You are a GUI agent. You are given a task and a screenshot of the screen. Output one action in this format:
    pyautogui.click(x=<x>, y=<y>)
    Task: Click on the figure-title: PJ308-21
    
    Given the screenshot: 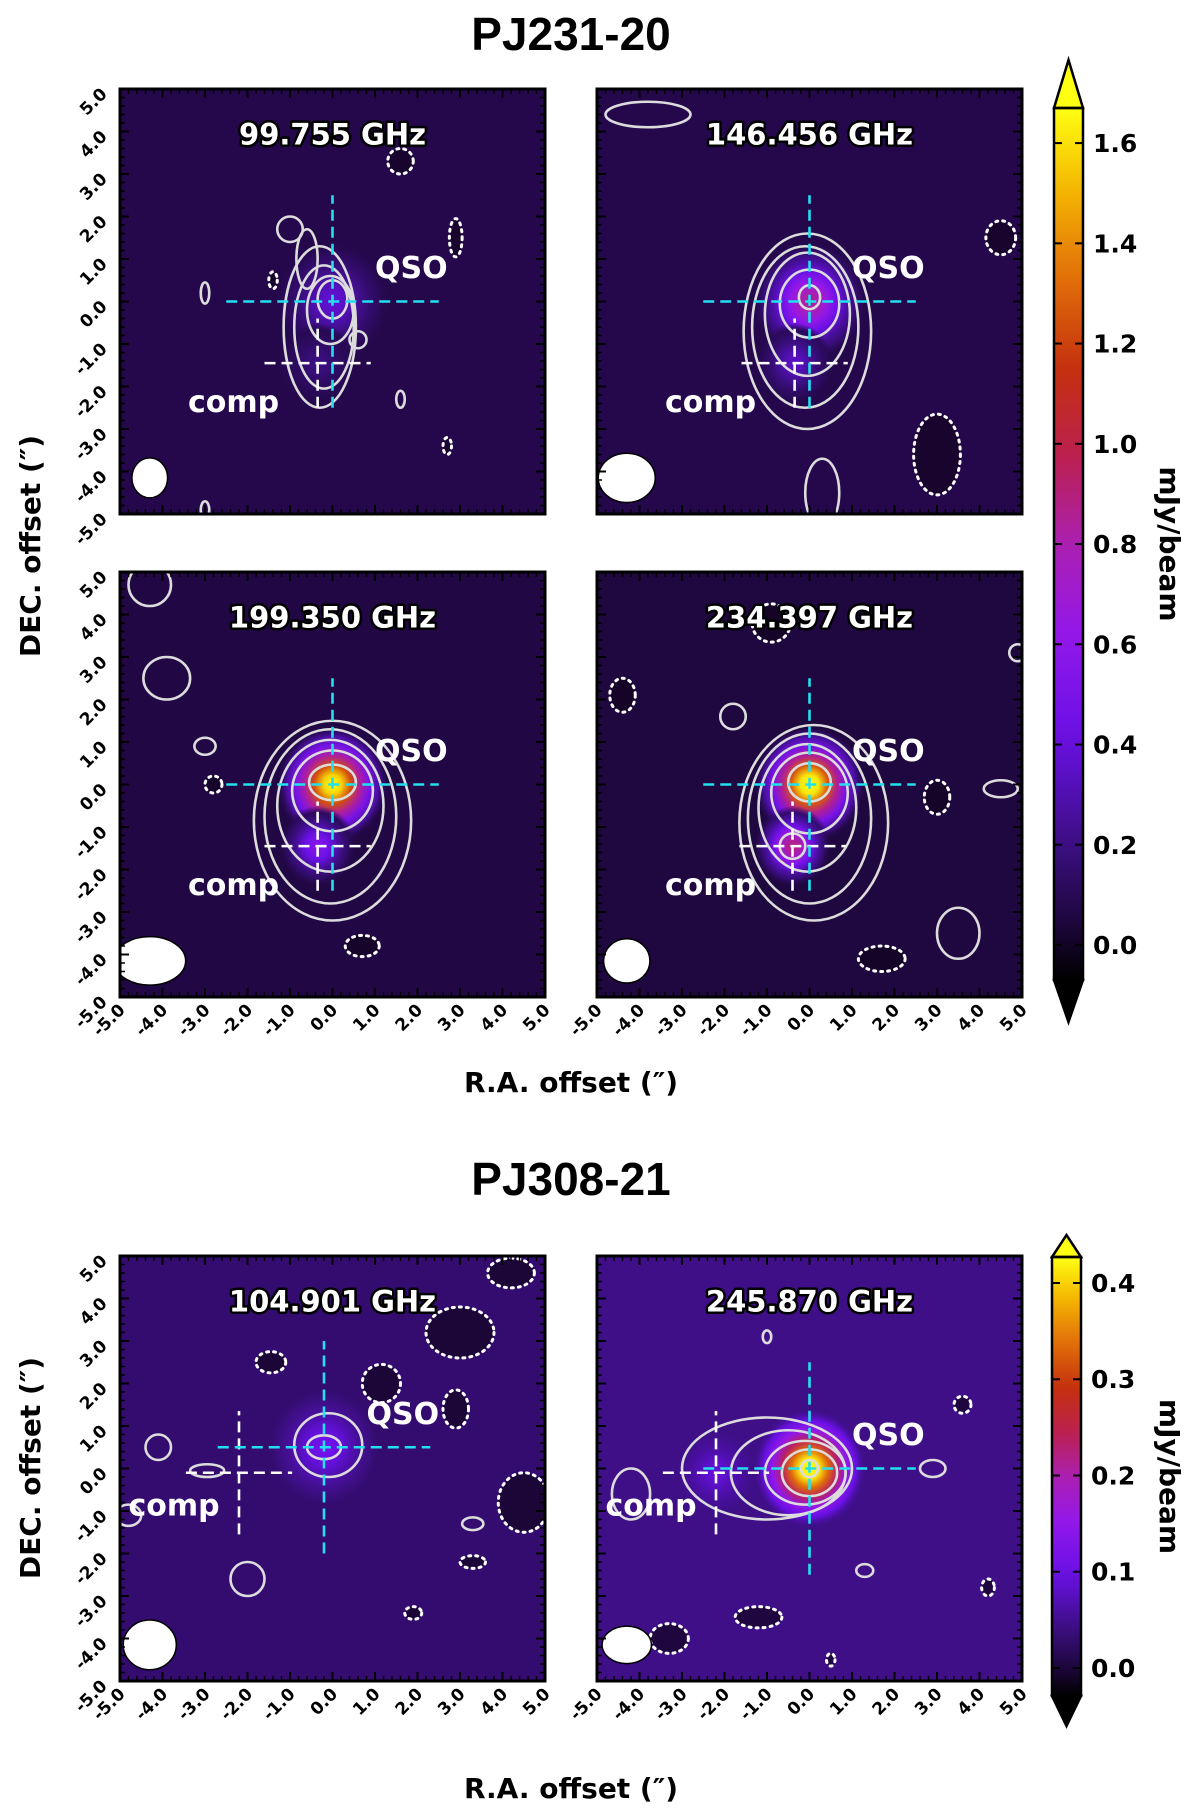 What is the action you would take?
    pyautogui.click(x=571, y=1179)
    